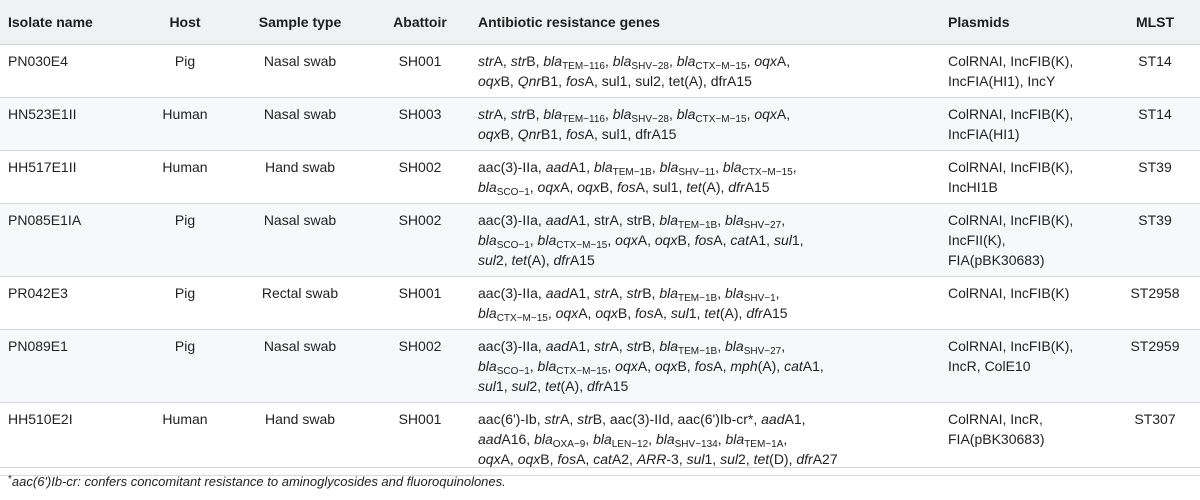  Describe the element at coordinates (1155, 21) in the screenshot. I see `header-mlst: MLST` at that location.